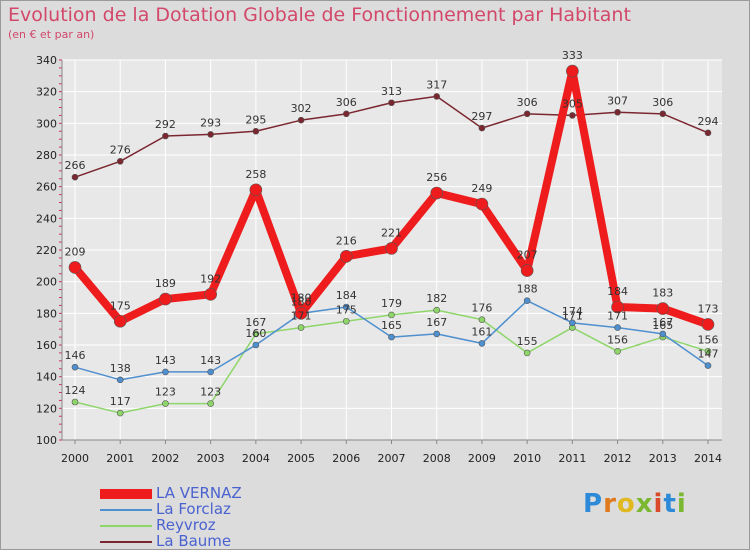 This screenshot has height=550, width=750. What do you see at coordinates (527, 458) in the screenshot?
I see `x-tick-label: 2010` at bounding box center [527, 458].